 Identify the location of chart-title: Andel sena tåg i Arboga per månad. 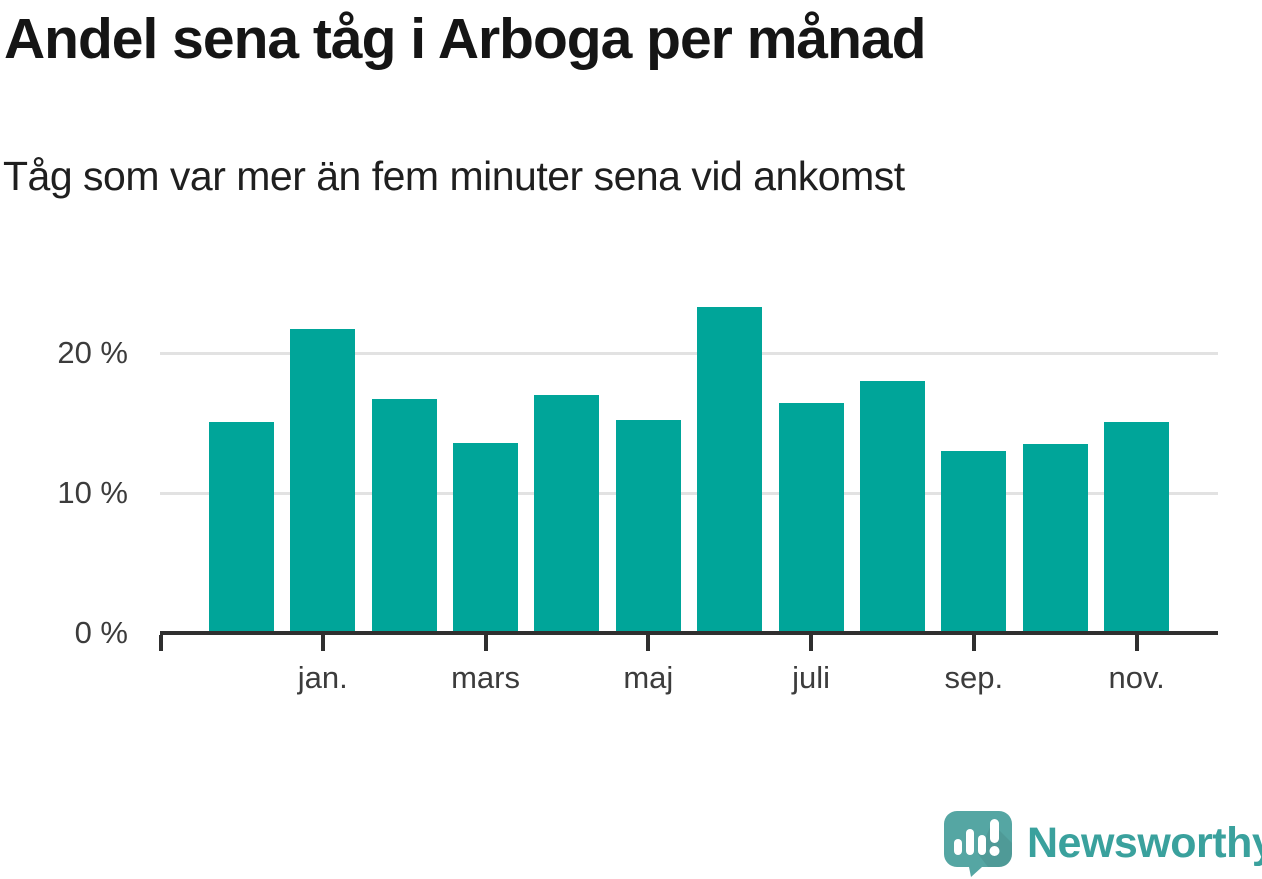
(465, 39).